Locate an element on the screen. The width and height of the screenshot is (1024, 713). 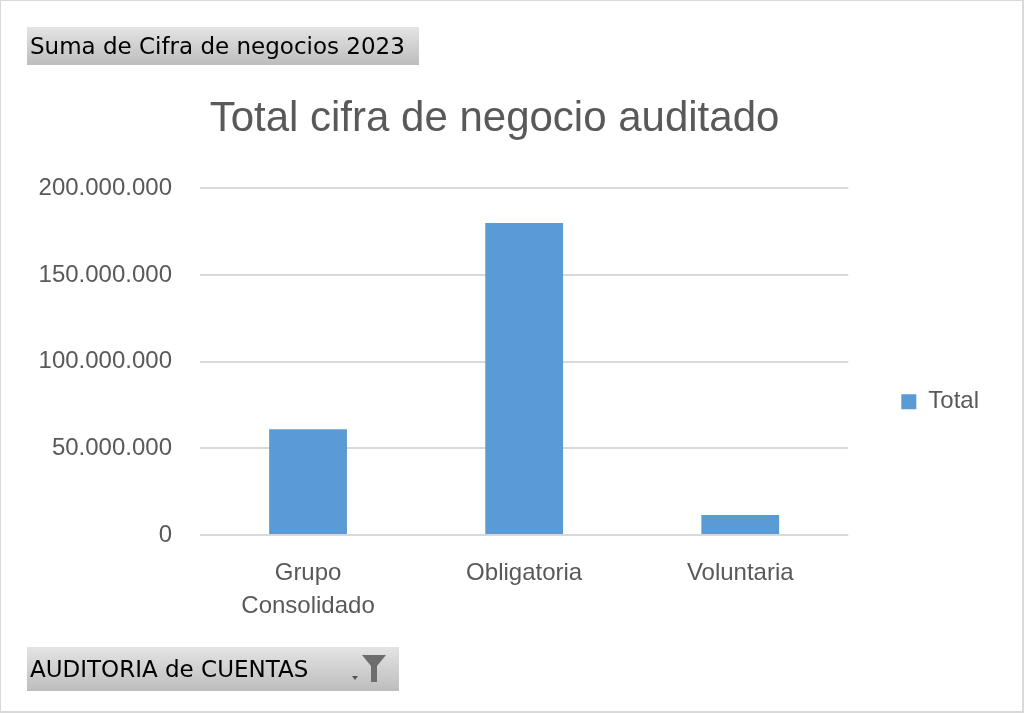
y-tick-label: 150.000.000 is located at coordinates (105, 273).